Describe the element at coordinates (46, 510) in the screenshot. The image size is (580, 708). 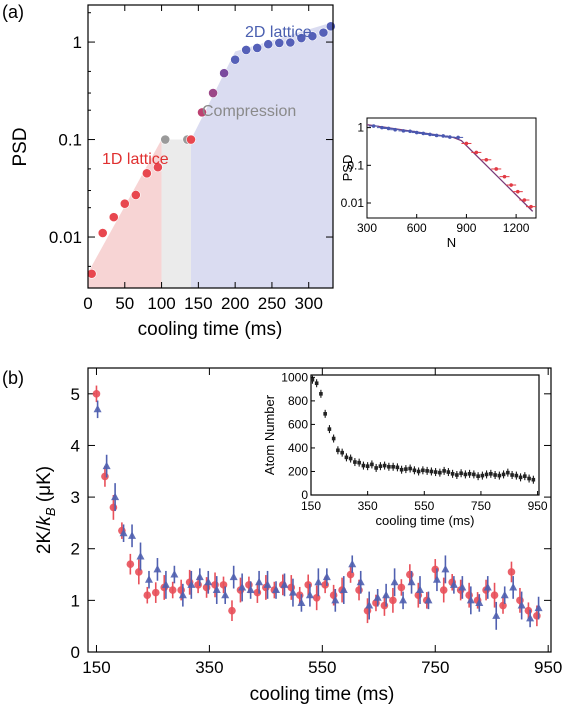
I see `panel-b-ylabel: 2K/kB (μK)` at that location.